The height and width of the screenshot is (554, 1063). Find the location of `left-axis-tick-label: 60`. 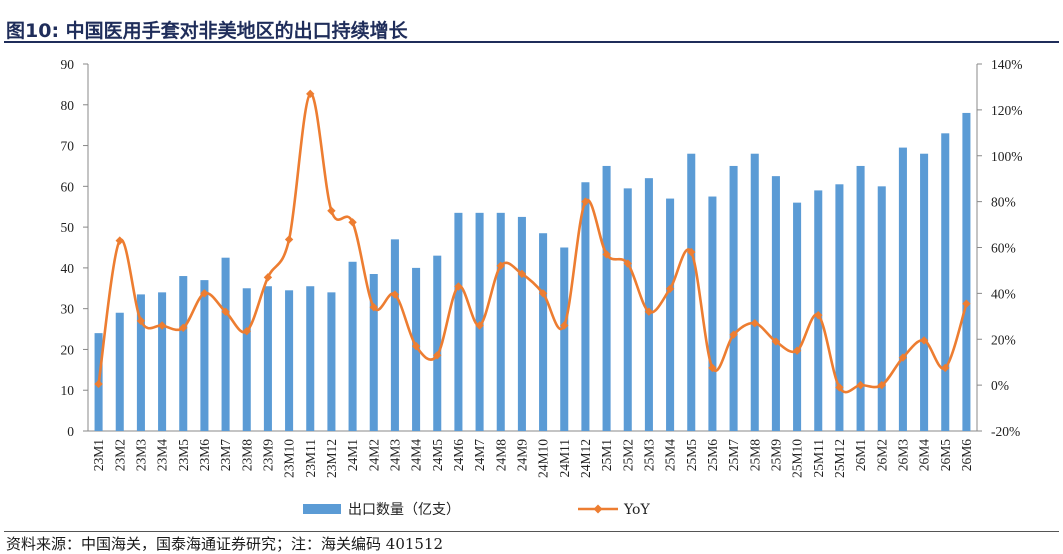

left-axis-tick-label: 60 is located at coordinates (68, 186).